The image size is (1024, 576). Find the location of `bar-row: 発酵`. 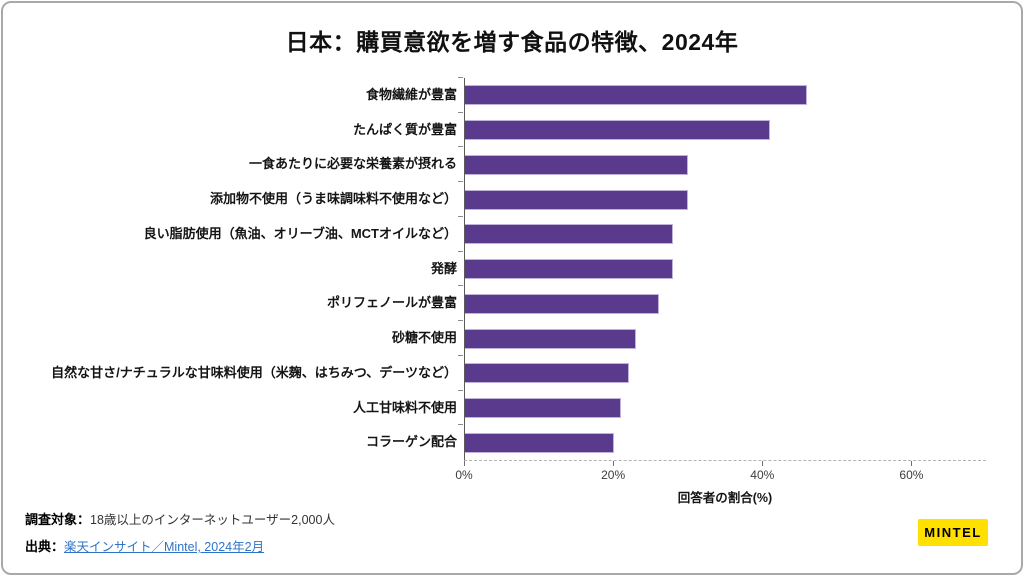

bar-row: 発酵 is located at coordinates (499, 268).